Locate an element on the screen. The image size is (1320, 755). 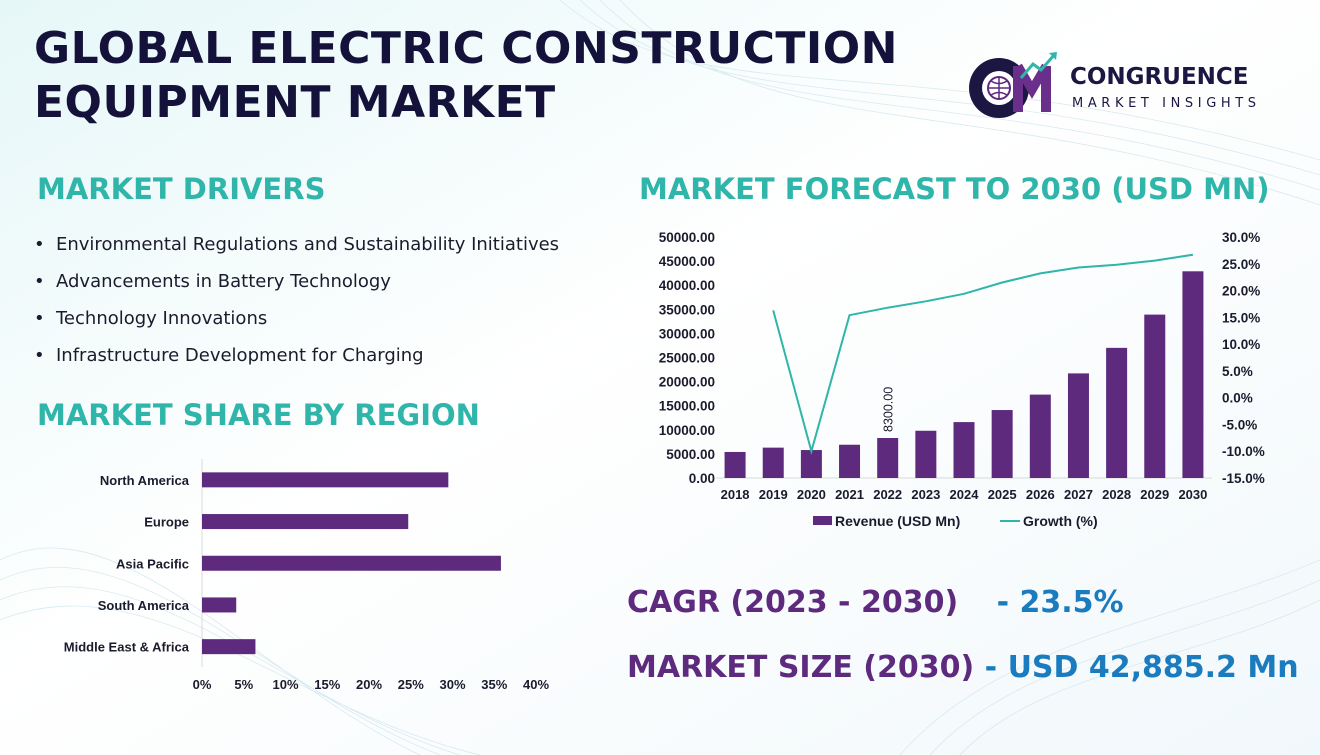
x-tick-label: 5% is located at coordinates (243, 684).